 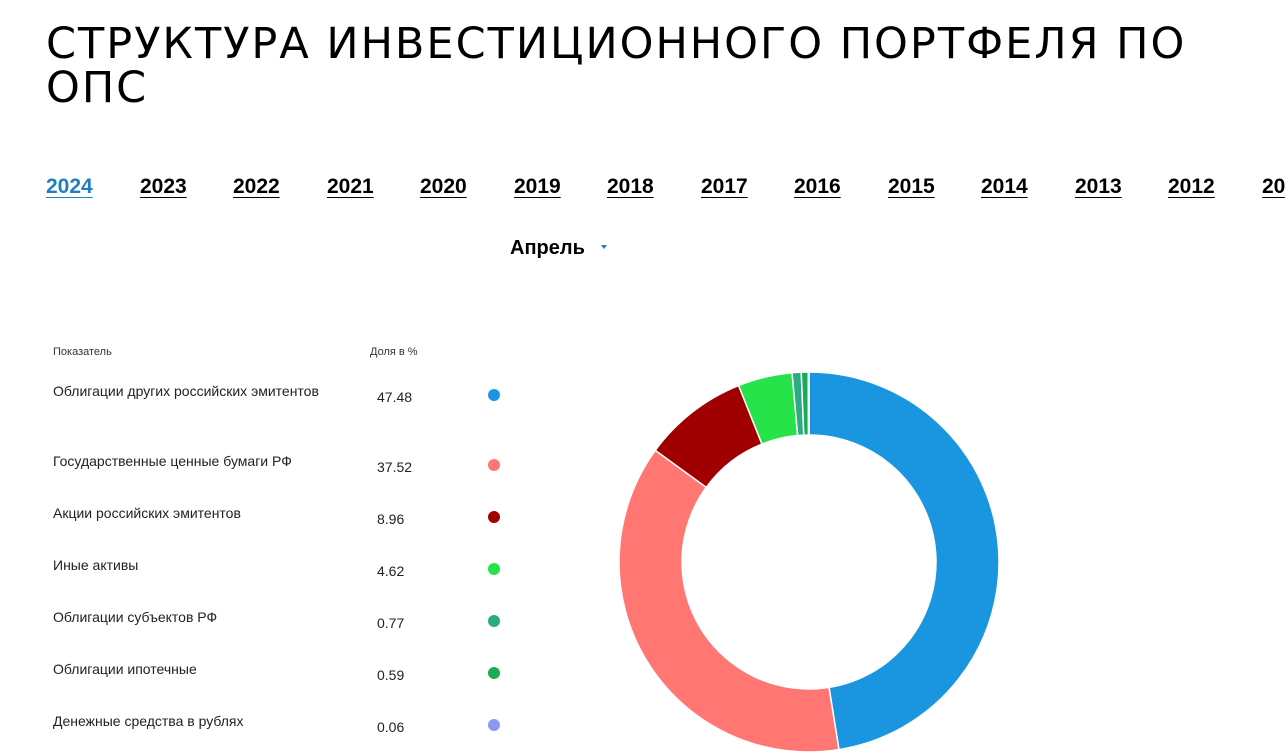 What do you see at coordinates (443, 186) in the screenshot?
I see `year-tab-2020: 2020` at bounding box center [443, 186].